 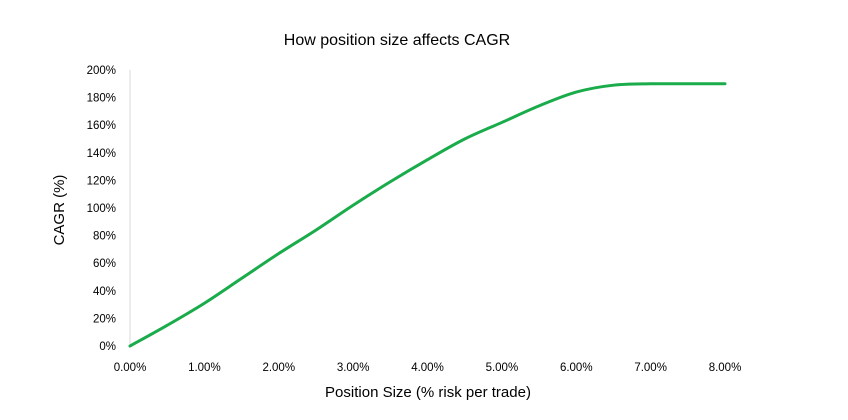 I want to click on x-tick-label: 4.00%, so click(x=427, y=368).